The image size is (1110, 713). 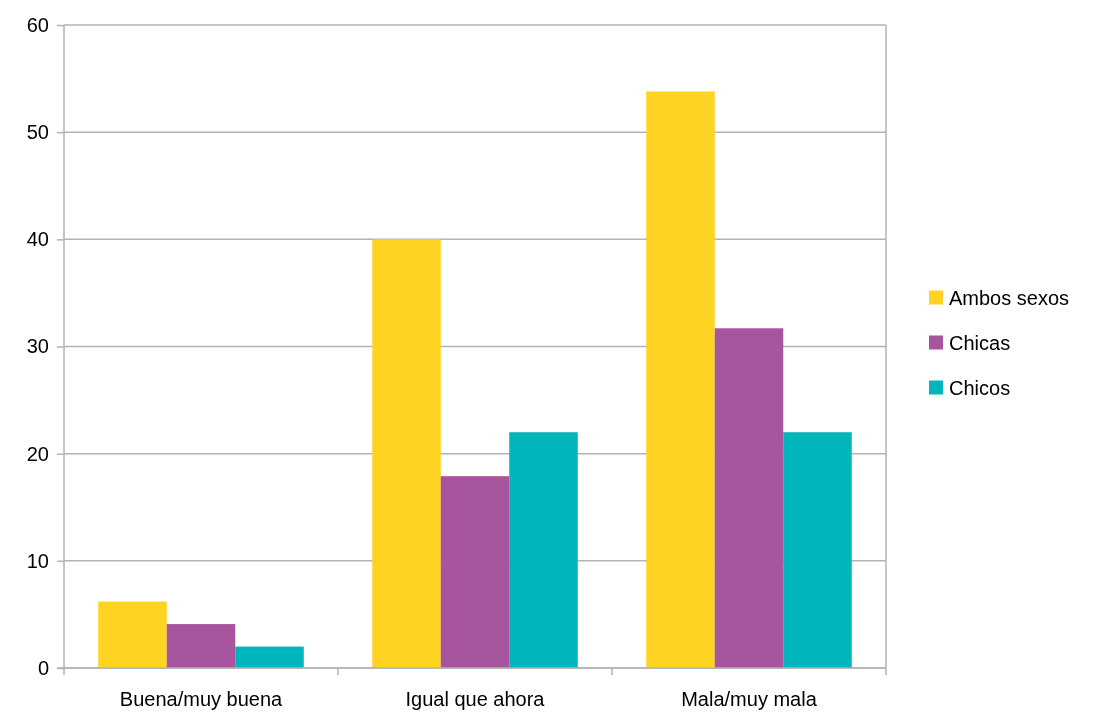 I want to click on y-tick-label: 40, so click(x=37, y=239).